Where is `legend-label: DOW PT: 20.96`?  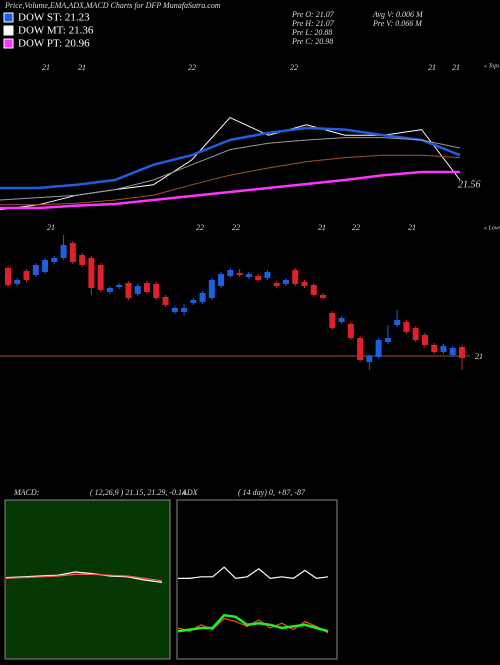 legend-label: DOW PT: 20.96 is located at coordinates (54, 44).